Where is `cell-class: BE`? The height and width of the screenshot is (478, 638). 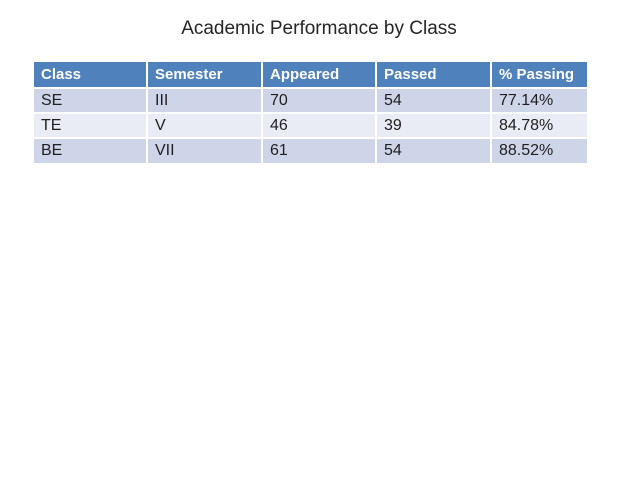
cell-class: BE is located at coordinates (91, 151).